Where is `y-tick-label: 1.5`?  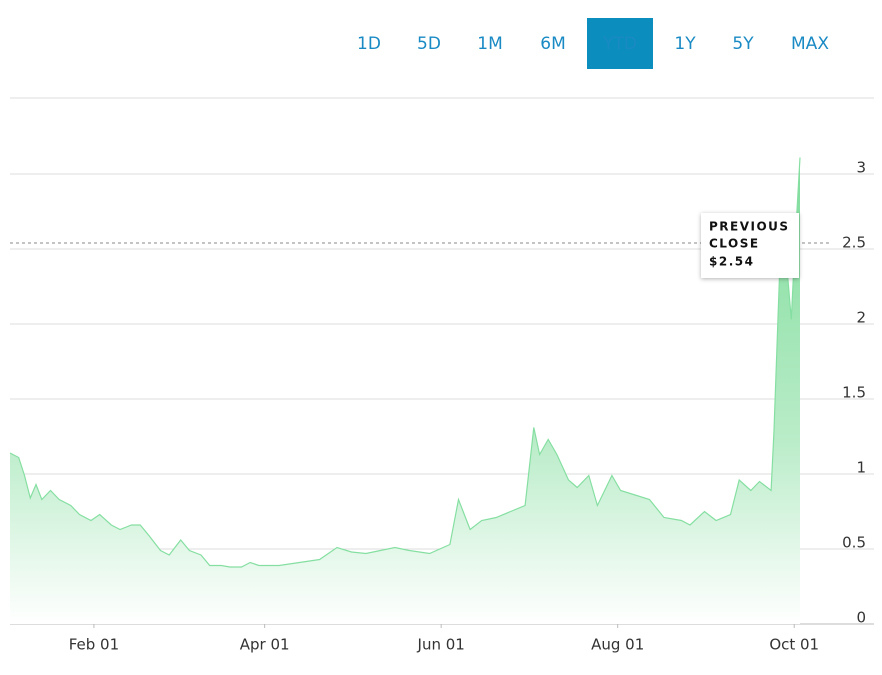 y-tick-label: 1.5 is located at coordinates (854, 393).